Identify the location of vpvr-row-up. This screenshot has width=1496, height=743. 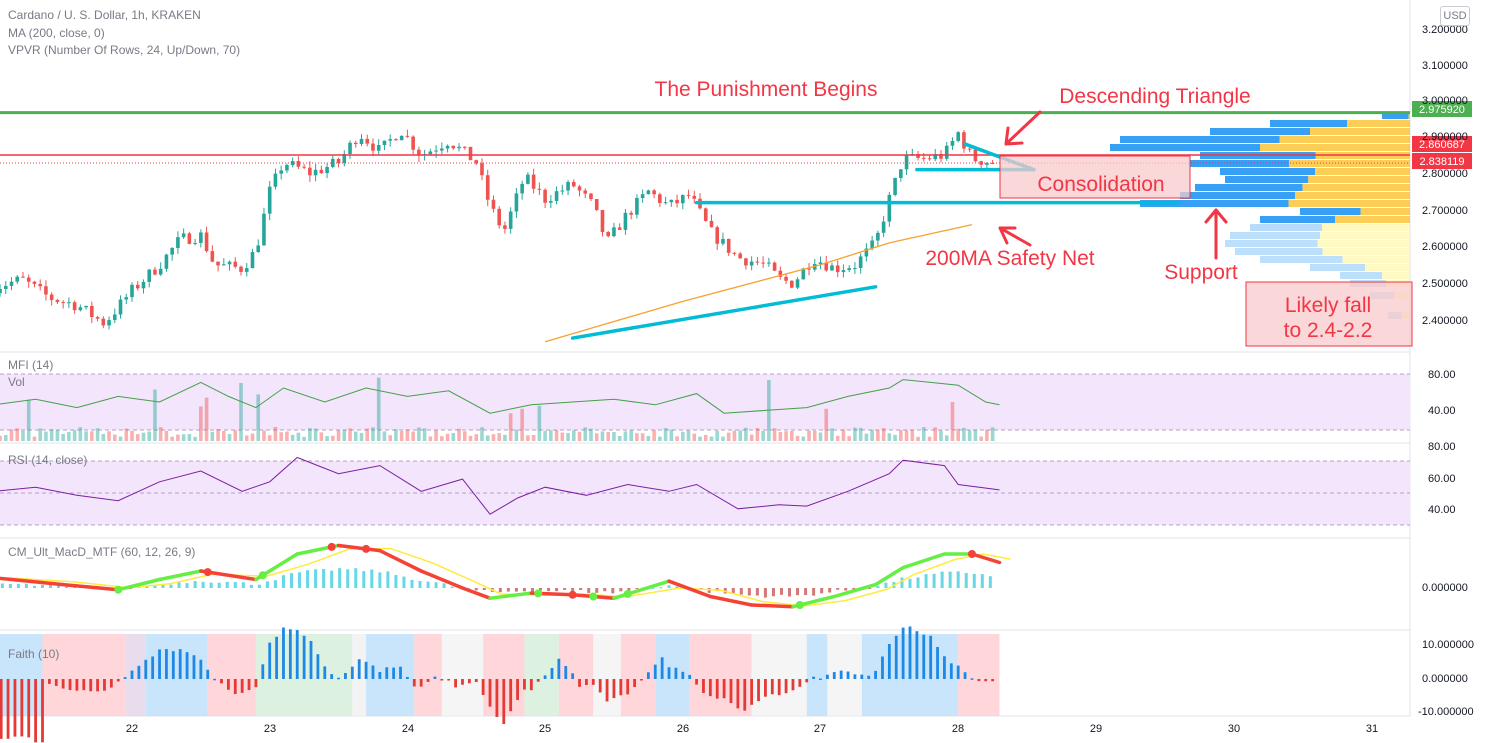
(1301, 259).